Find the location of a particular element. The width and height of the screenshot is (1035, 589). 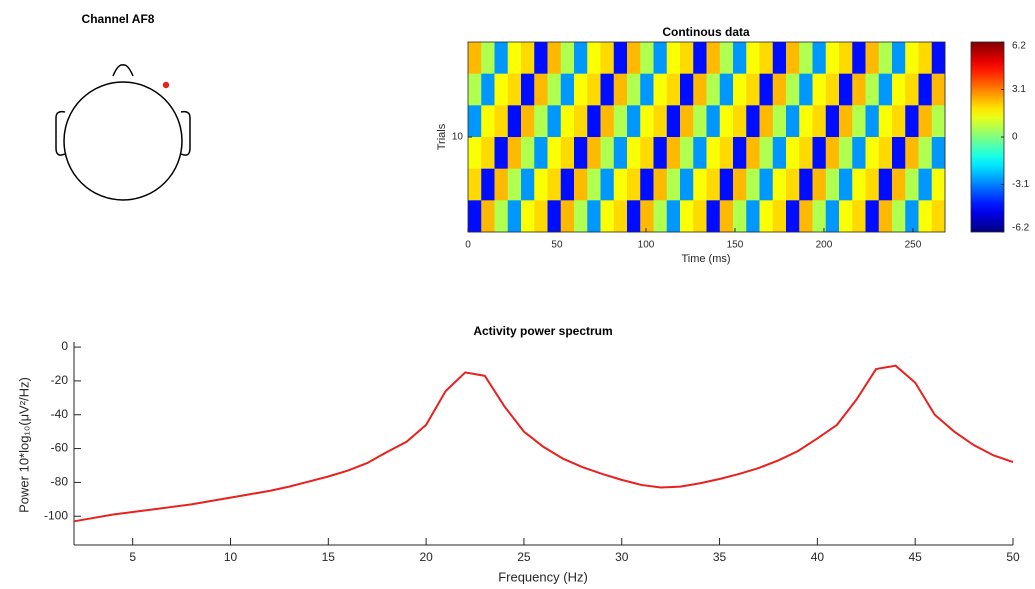

colorbar-tick-label: -3.1 is located at coordinates (1021, 184).